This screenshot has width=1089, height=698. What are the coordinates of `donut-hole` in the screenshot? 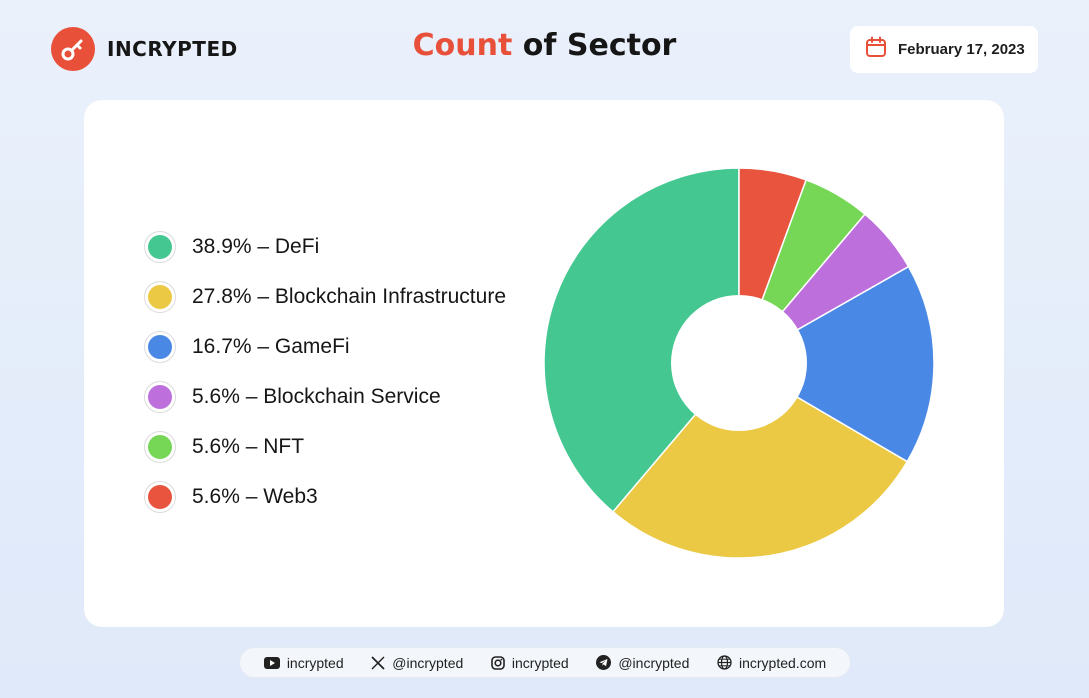 It's located at (739, 363).